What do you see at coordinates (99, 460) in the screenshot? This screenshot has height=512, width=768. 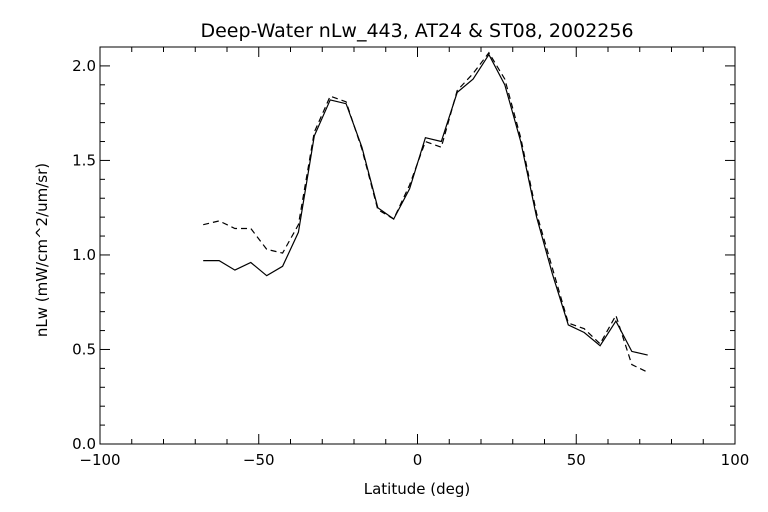 I see `x-tick-label: −100` at bounding box center [99, 460].